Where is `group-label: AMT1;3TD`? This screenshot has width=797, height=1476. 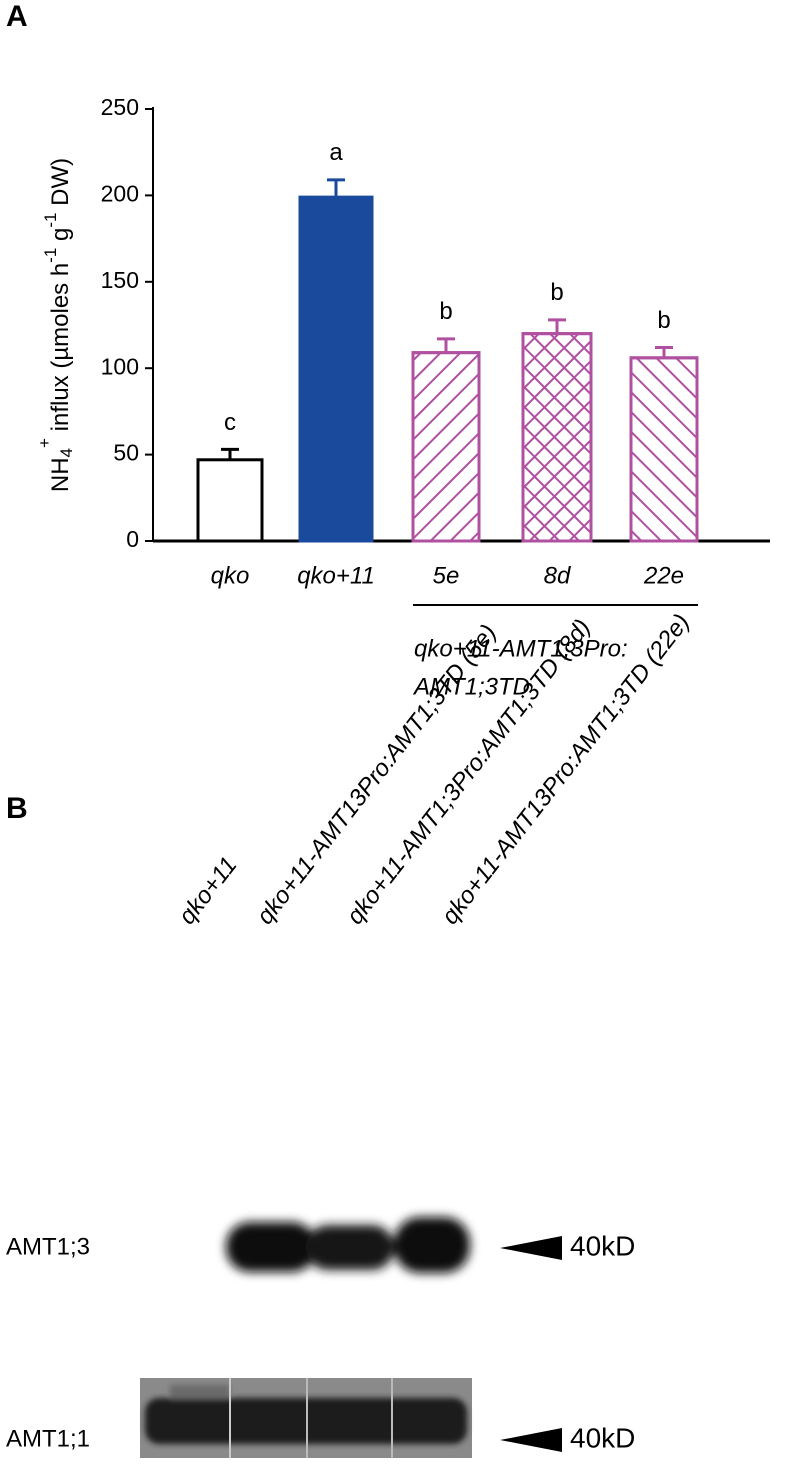 group-label: AMT1;3TD is located at coordinates (471, 686).